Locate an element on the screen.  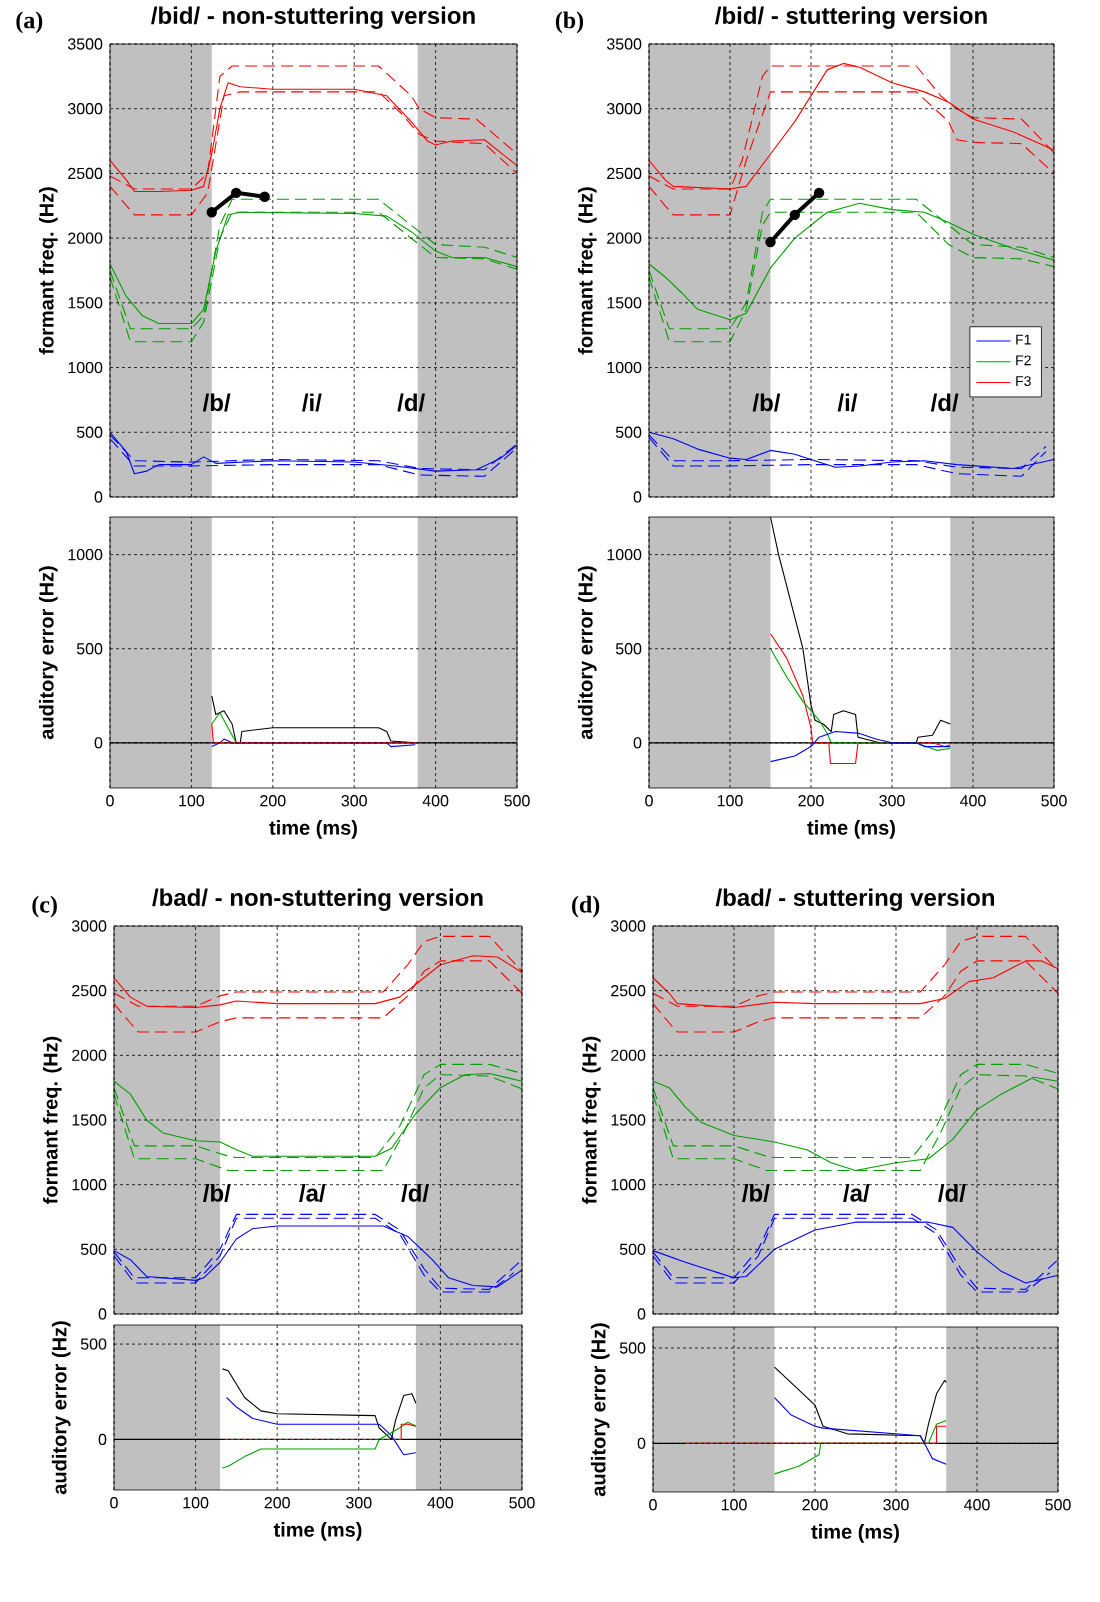
chart-title: /bad/ - stuttering version is located at coordinates (855, 899).